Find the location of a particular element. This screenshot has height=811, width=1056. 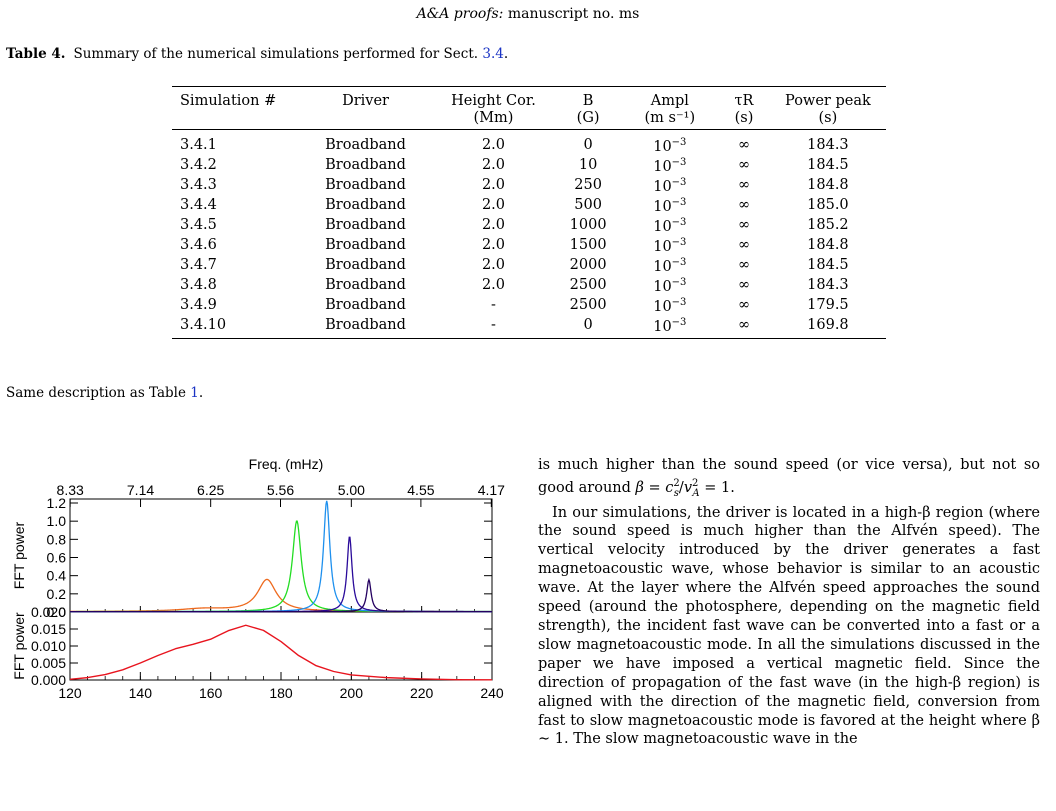

table-cell: 3.4.7 is located at coordinates (198, 265).